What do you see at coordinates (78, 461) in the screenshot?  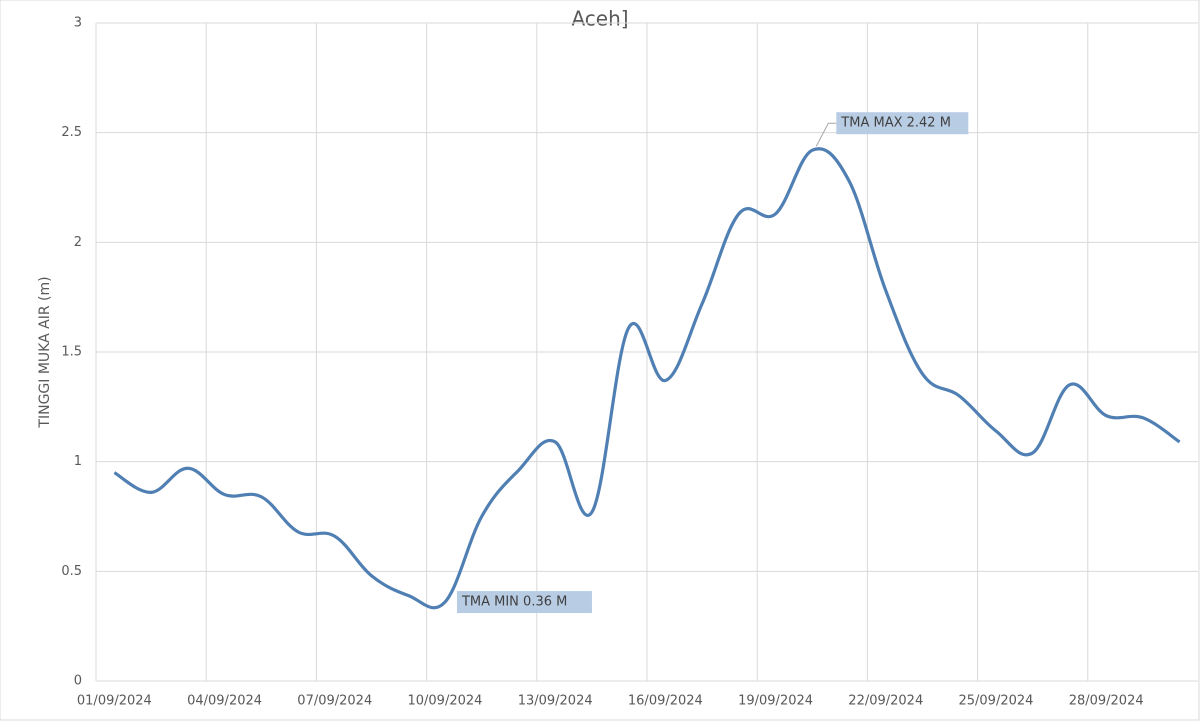 I see `y-tick-label: 1` at bounding box center [78, 461].